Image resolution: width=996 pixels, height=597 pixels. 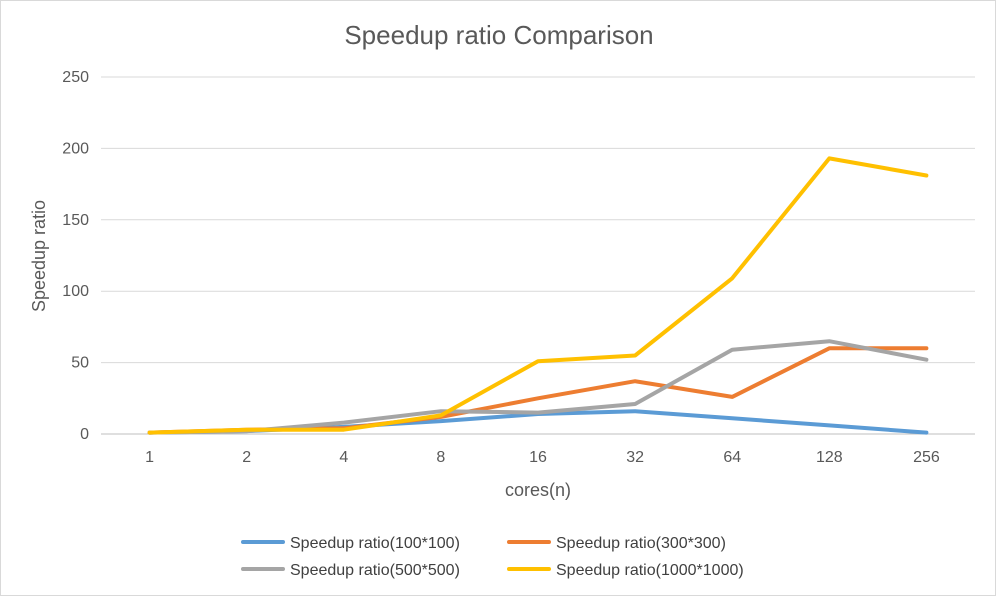 I want to click on legend-item: Speedup ratio(300*300), so click(x=616, y=543).